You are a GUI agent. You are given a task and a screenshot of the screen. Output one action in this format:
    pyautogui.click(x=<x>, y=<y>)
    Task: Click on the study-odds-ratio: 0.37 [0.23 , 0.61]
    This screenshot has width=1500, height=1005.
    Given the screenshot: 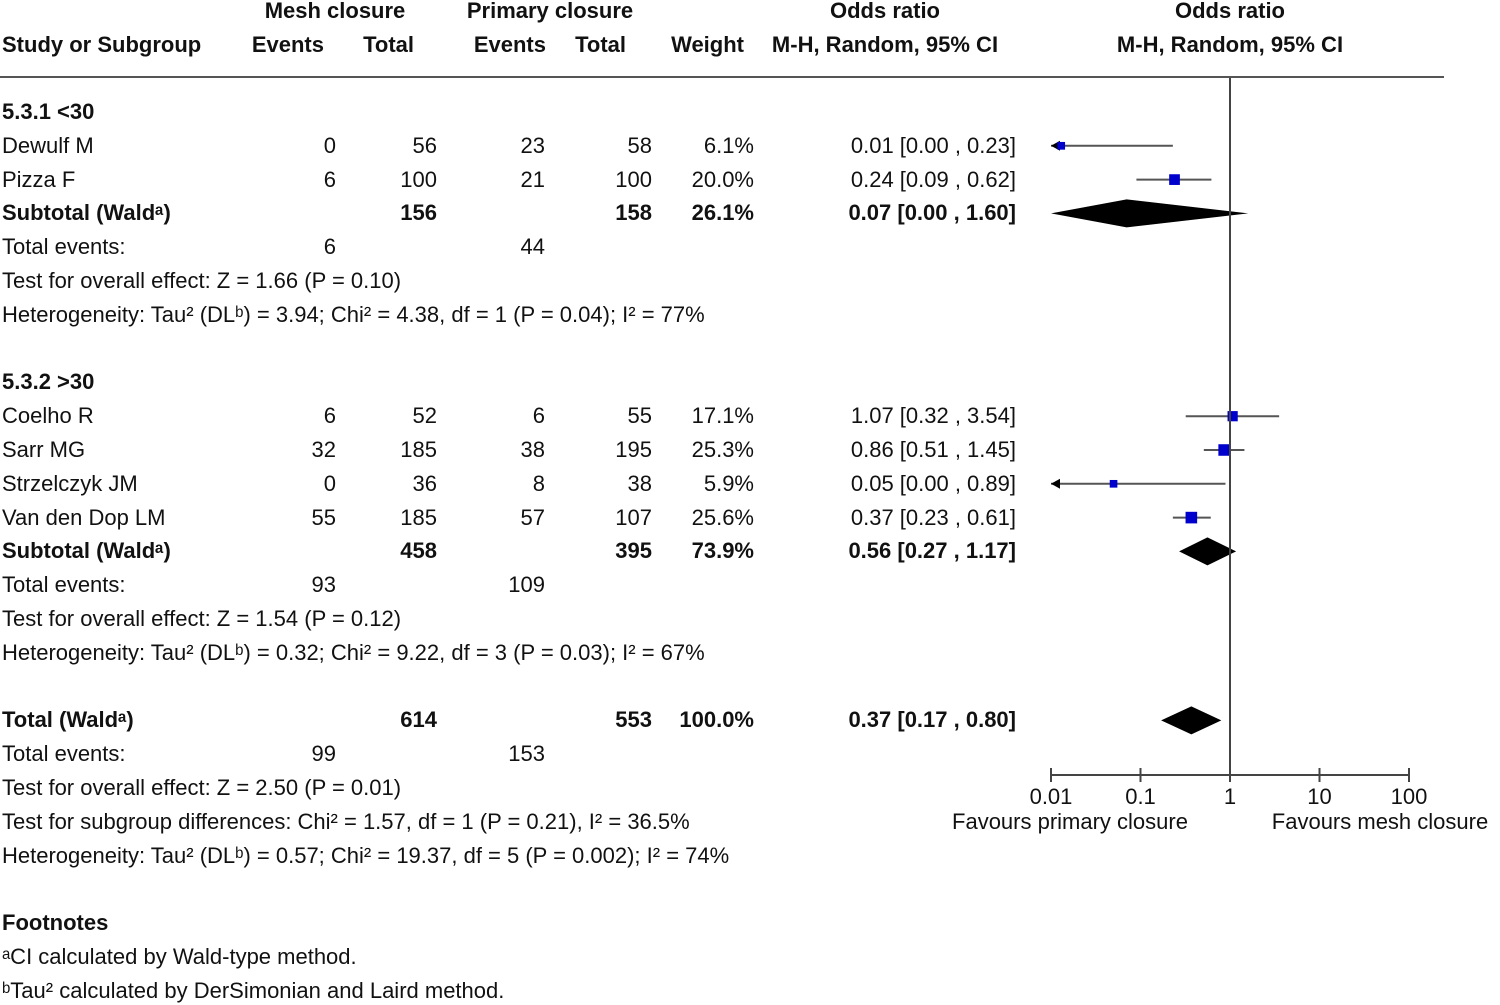 What is the action you would take?
    pyautogui.click(x=933, y=517)
    